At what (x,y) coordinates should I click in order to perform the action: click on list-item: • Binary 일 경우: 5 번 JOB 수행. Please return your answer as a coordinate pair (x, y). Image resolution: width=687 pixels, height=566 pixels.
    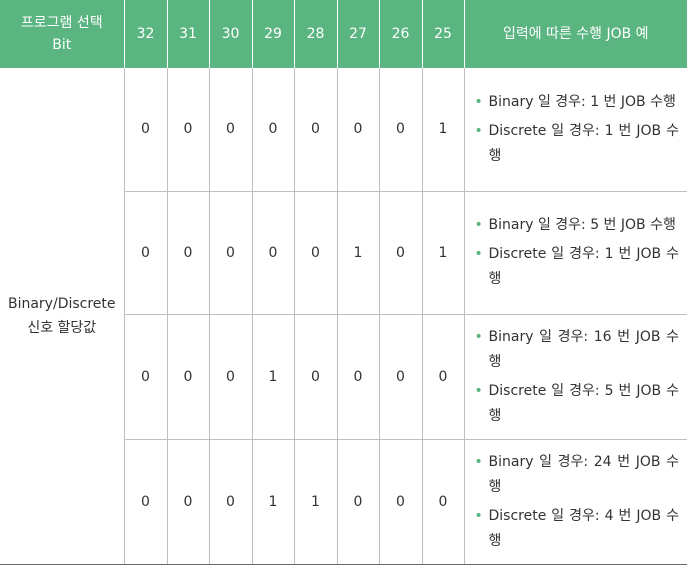
    Looking at the image, I should click on (576, 225).